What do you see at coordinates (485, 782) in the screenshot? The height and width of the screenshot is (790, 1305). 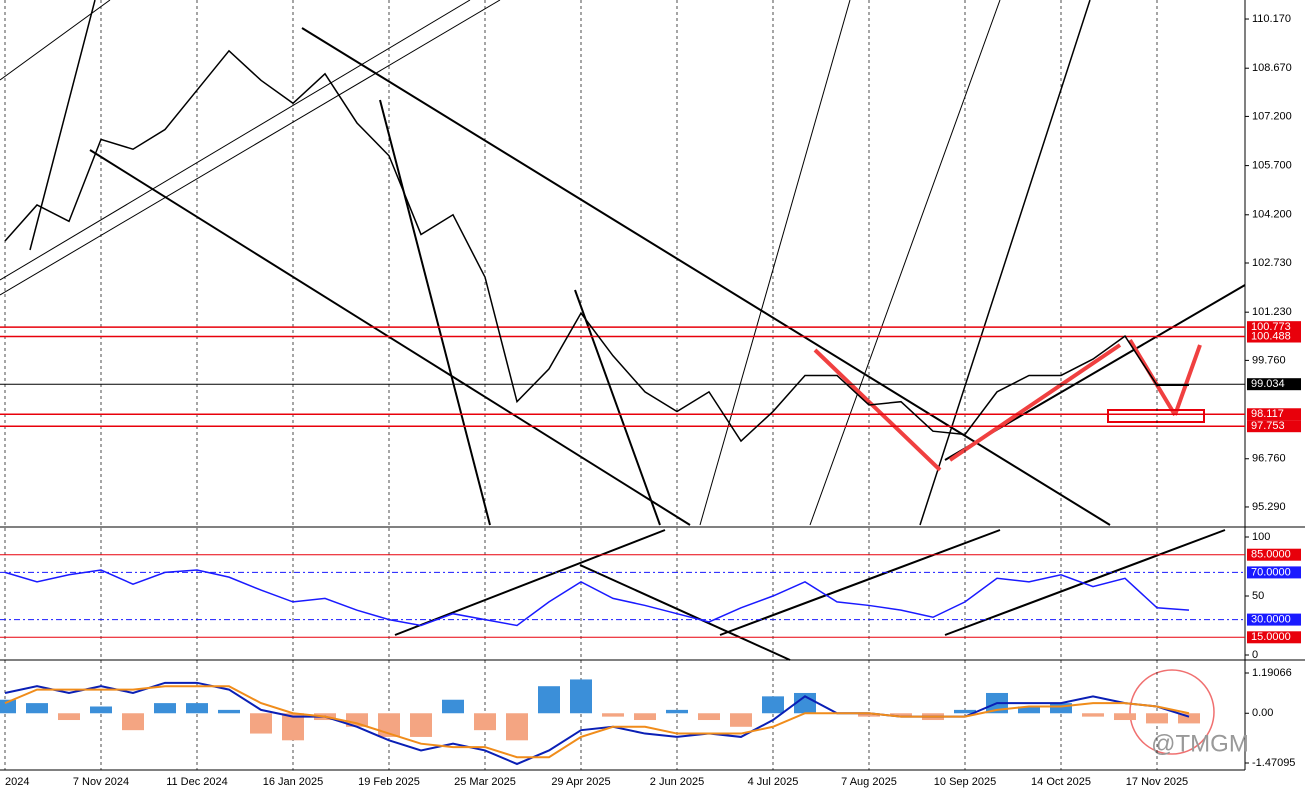 I see `x-tick-label: 25 Mar 2025` at bounding box center [485, 782].